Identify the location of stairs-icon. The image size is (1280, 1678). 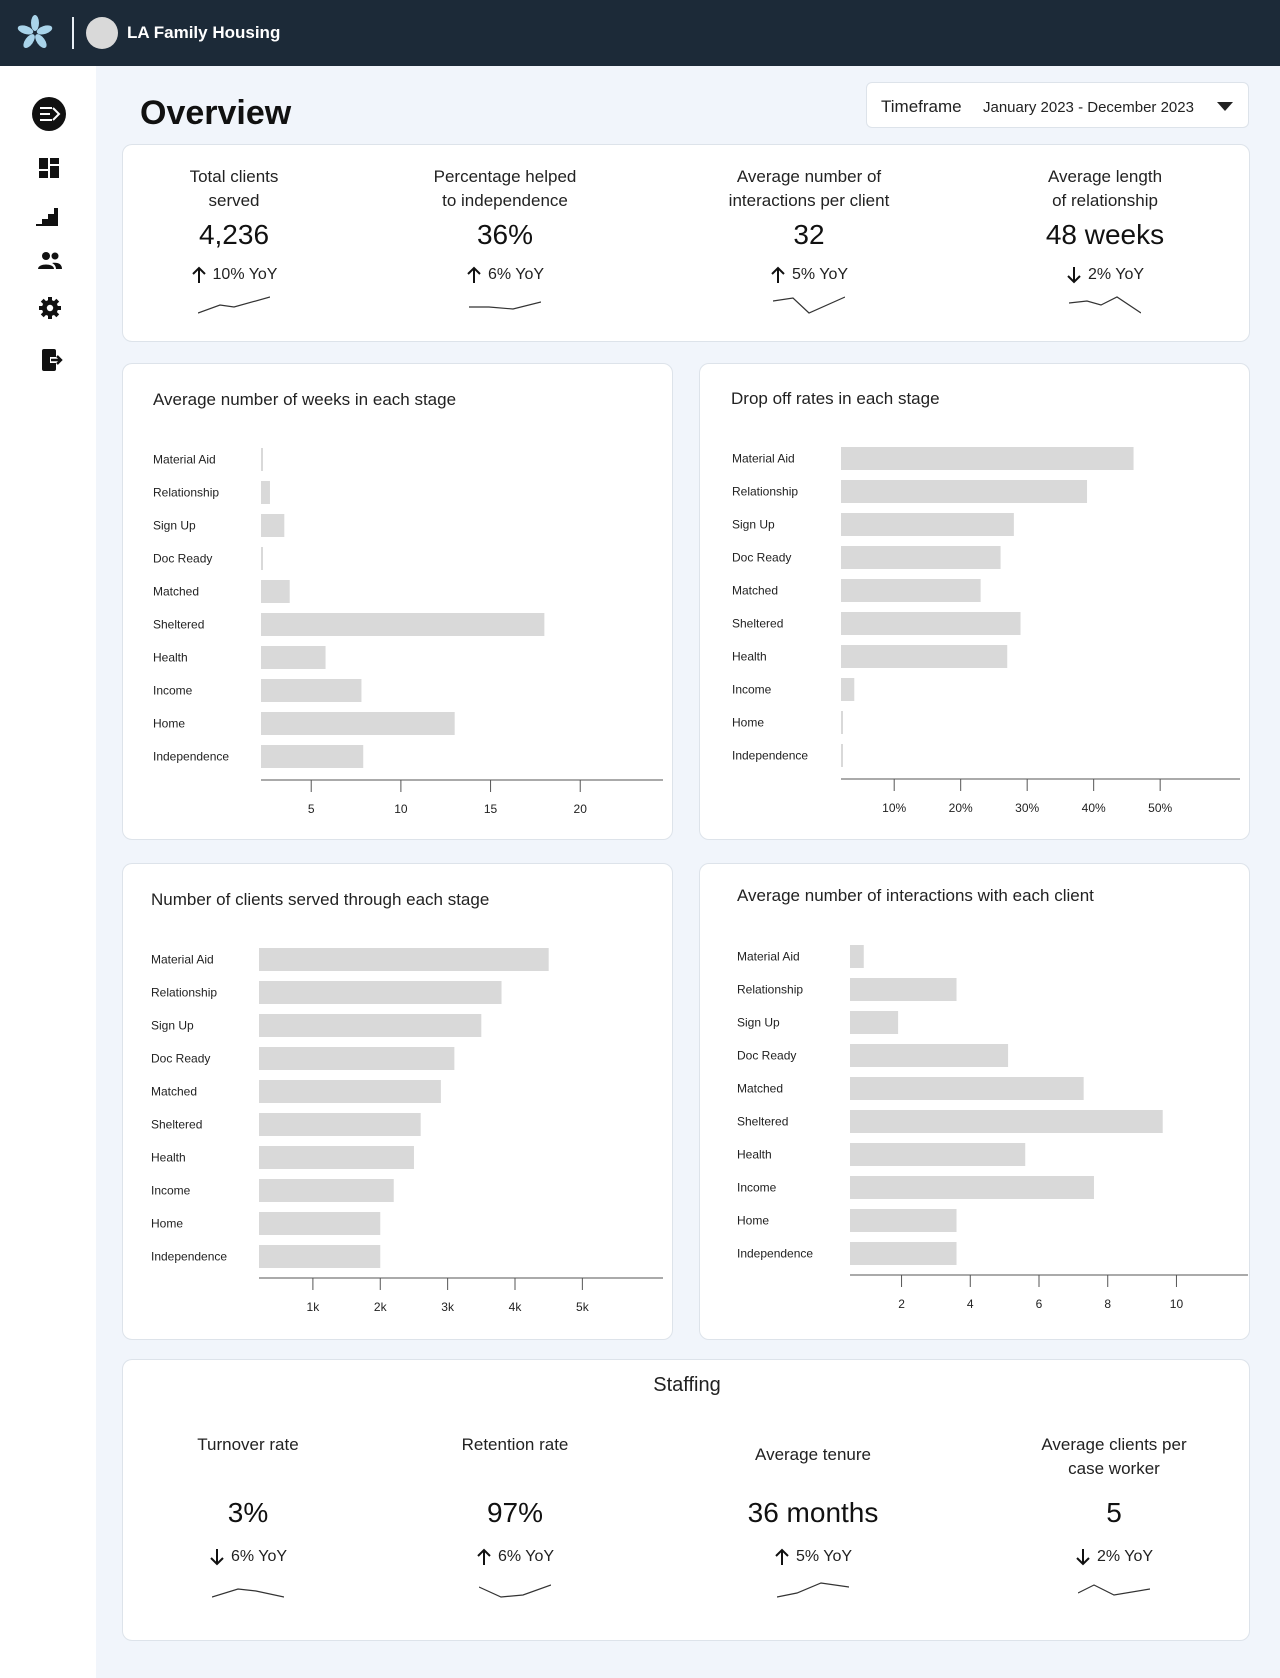
(47, 216).